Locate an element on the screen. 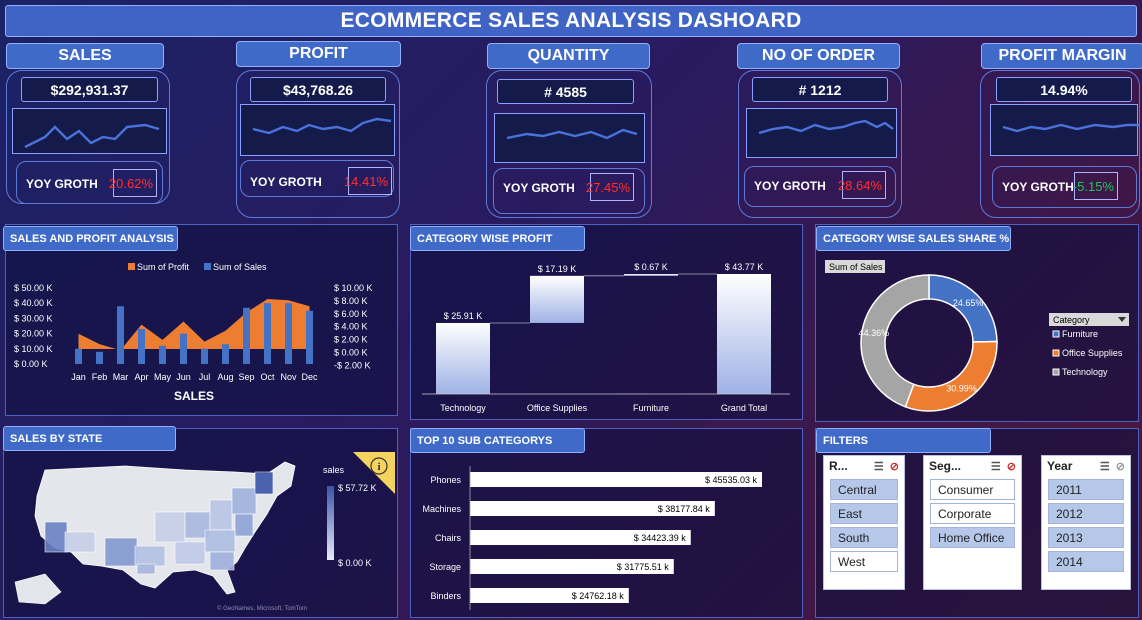  segment-option: Corporate is located at coordinates (972, 513).